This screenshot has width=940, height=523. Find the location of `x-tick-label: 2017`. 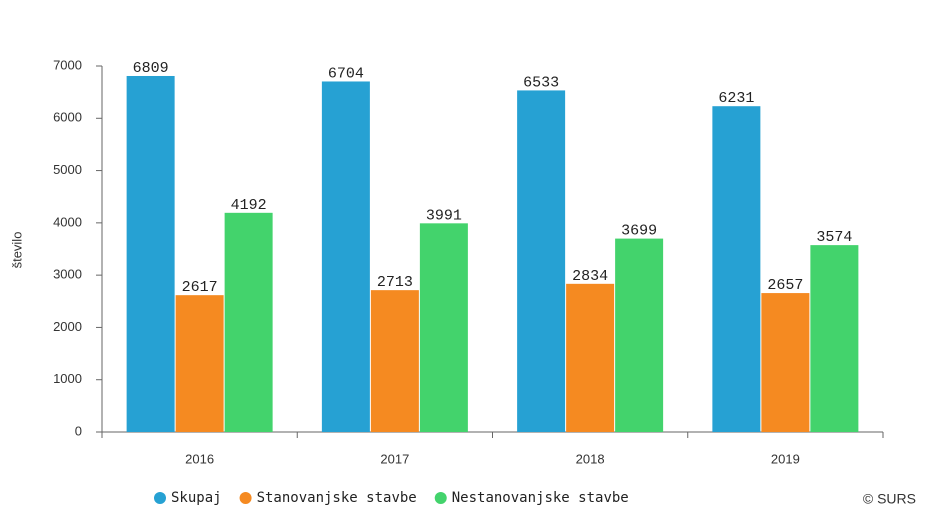

x-tick-label: 2017 is located at coordinates (394, 458).